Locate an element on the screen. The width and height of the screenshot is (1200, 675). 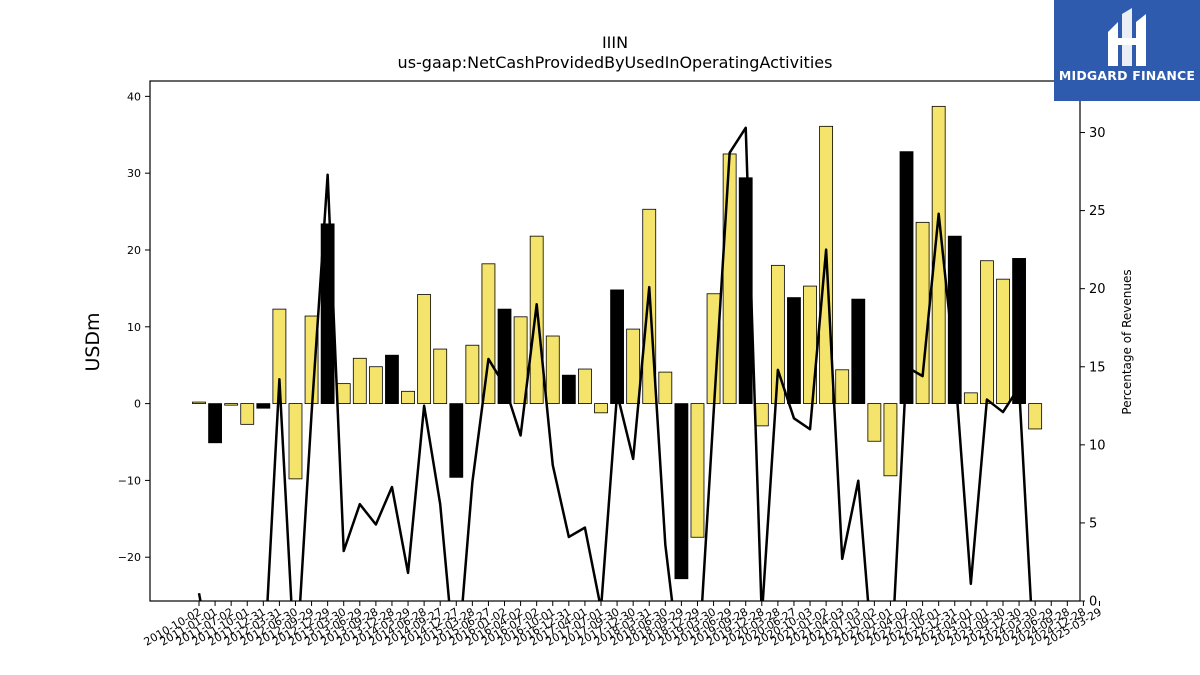
y-tick-label: −20 is located at coordinates (129, 557).